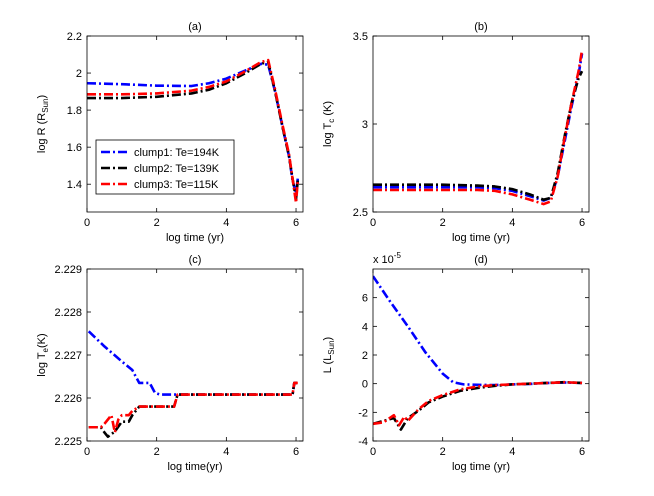 The height and width of the screenshot is (496, 654). What do you see at coordinates (176, 185) in the screenshot?
I see `legend-entry-3: clump3: Te=115K` at bounding box center [176, 185].